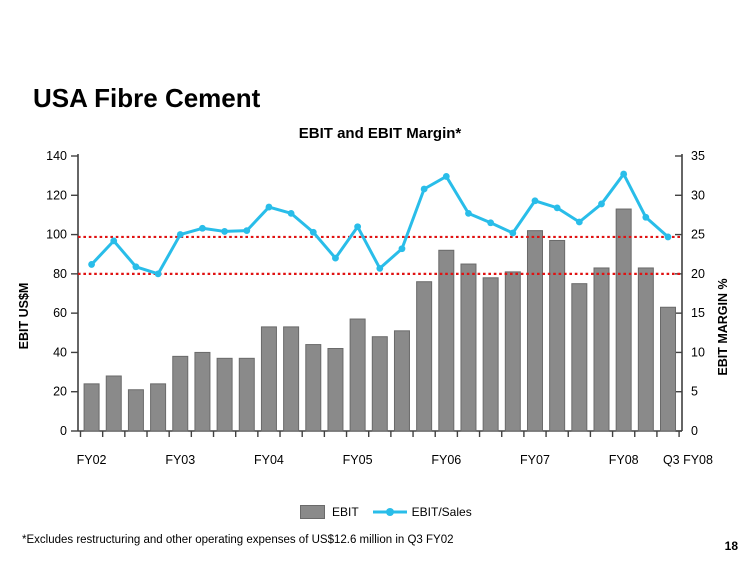 Image resolution: width=750 pixels, height=562 pixels. Describe the element at coordinates (441, 512) in the screenshot. I see `ebit-sales-legend-label: EBIT/Sales` at that location.